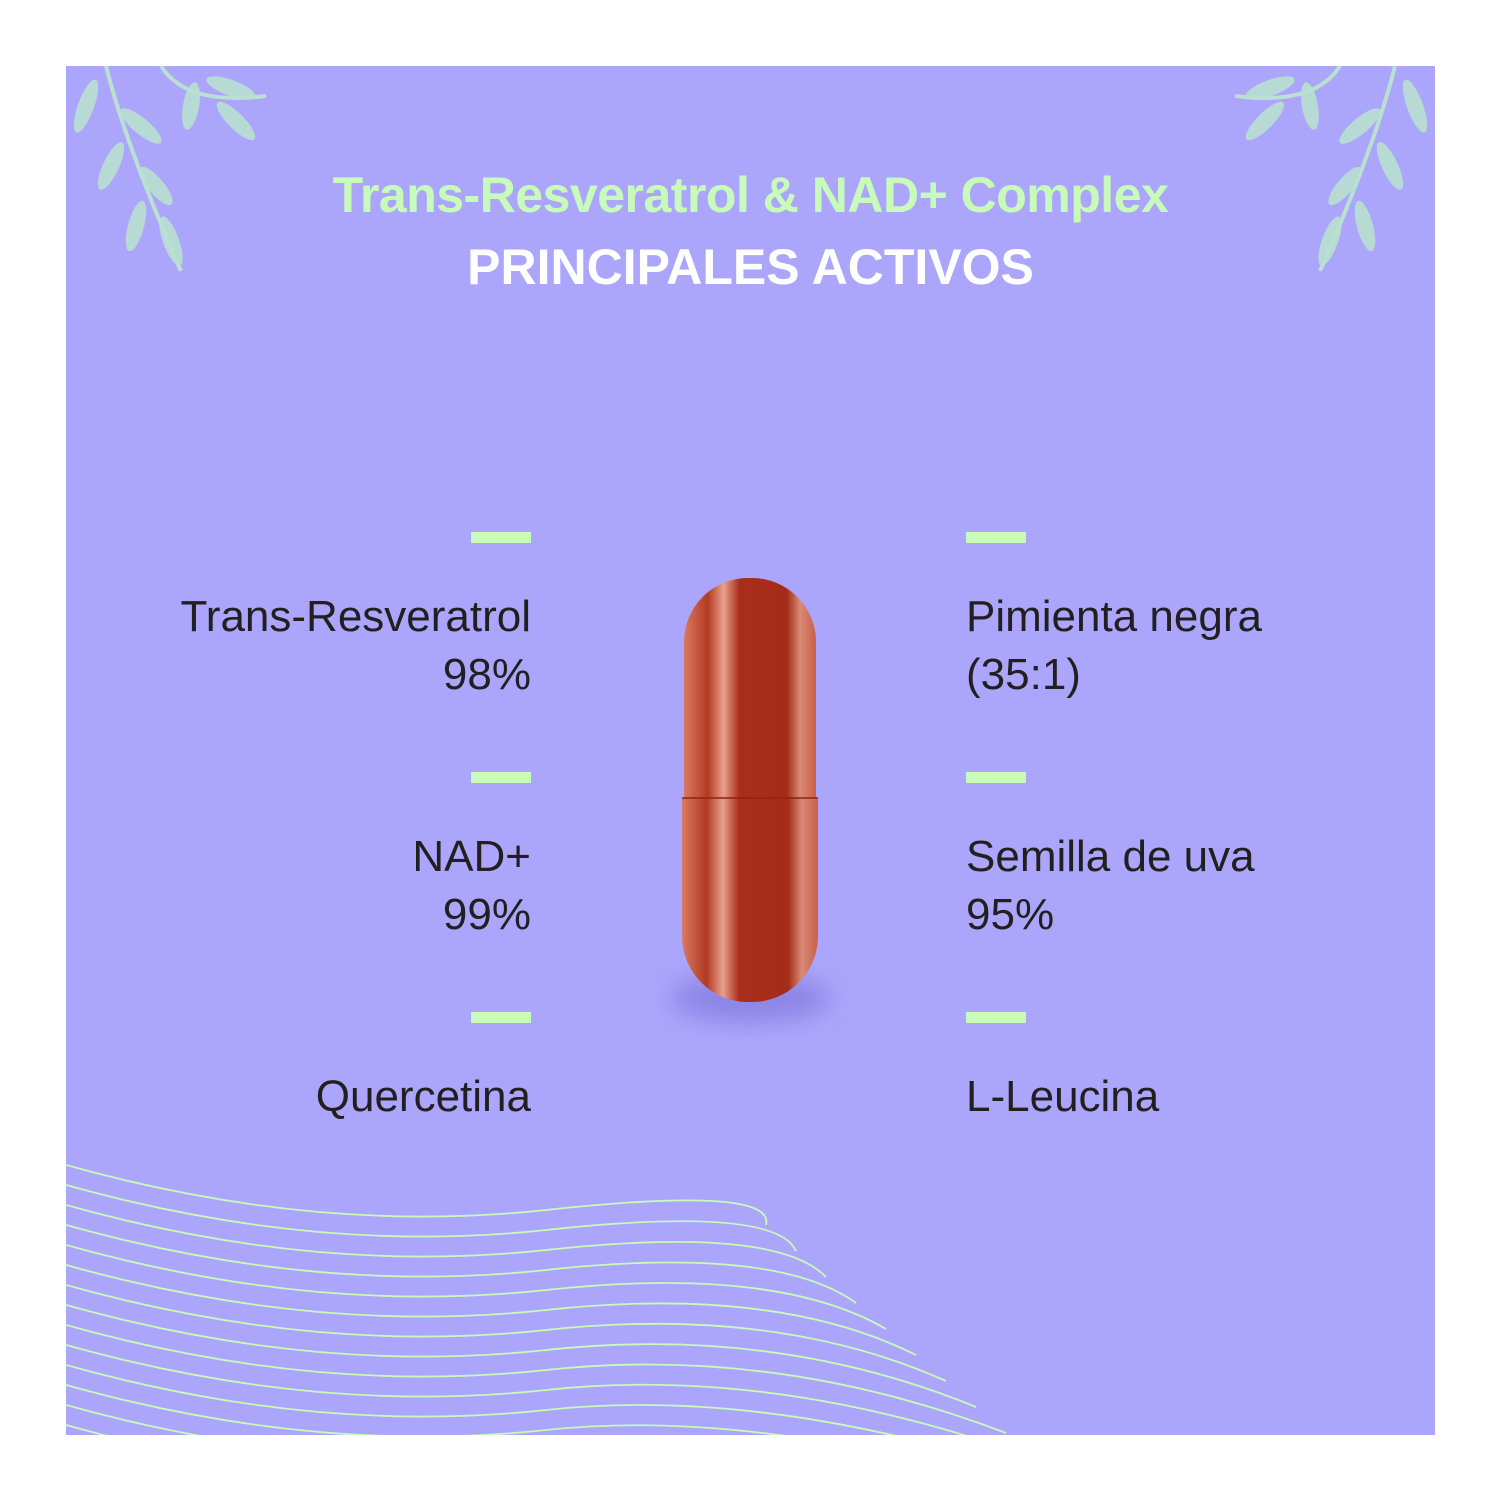  Describe the element at coordinates (301, 1069) in the screenshot. I see `ingredient-item: Quercetina` at that location.